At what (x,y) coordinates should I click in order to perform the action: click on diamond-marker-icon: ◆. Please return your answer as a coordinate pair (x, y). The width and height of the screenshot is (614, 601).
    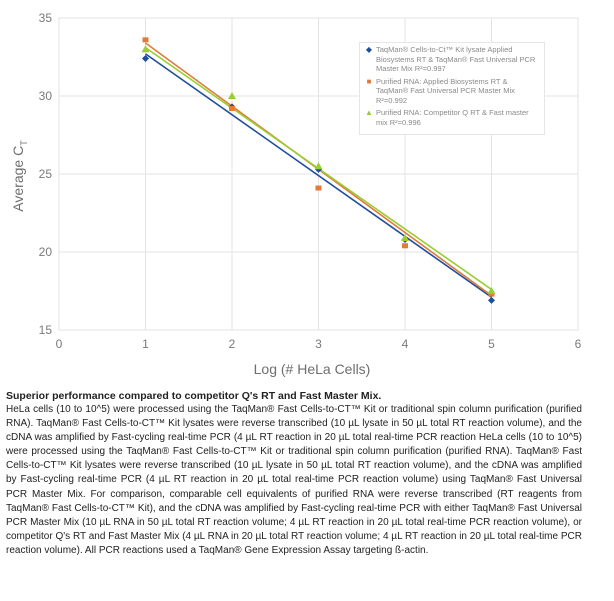
    Looking at the image, I should click on (369, 49).